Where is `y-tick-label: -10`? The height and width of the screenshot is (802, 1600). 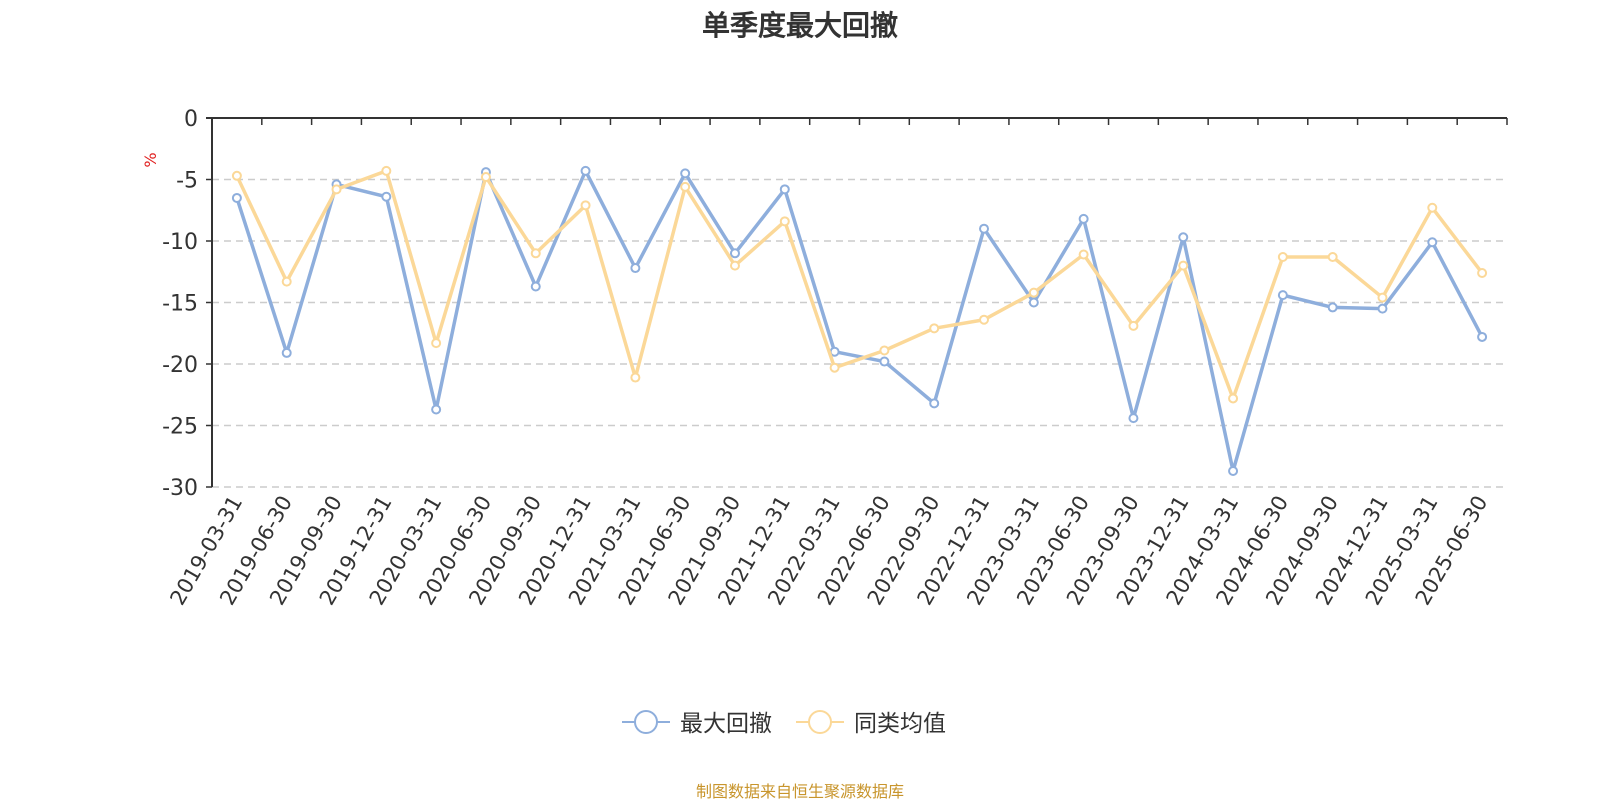
y-tick-label: -10 is located at coordinates (180, 242).